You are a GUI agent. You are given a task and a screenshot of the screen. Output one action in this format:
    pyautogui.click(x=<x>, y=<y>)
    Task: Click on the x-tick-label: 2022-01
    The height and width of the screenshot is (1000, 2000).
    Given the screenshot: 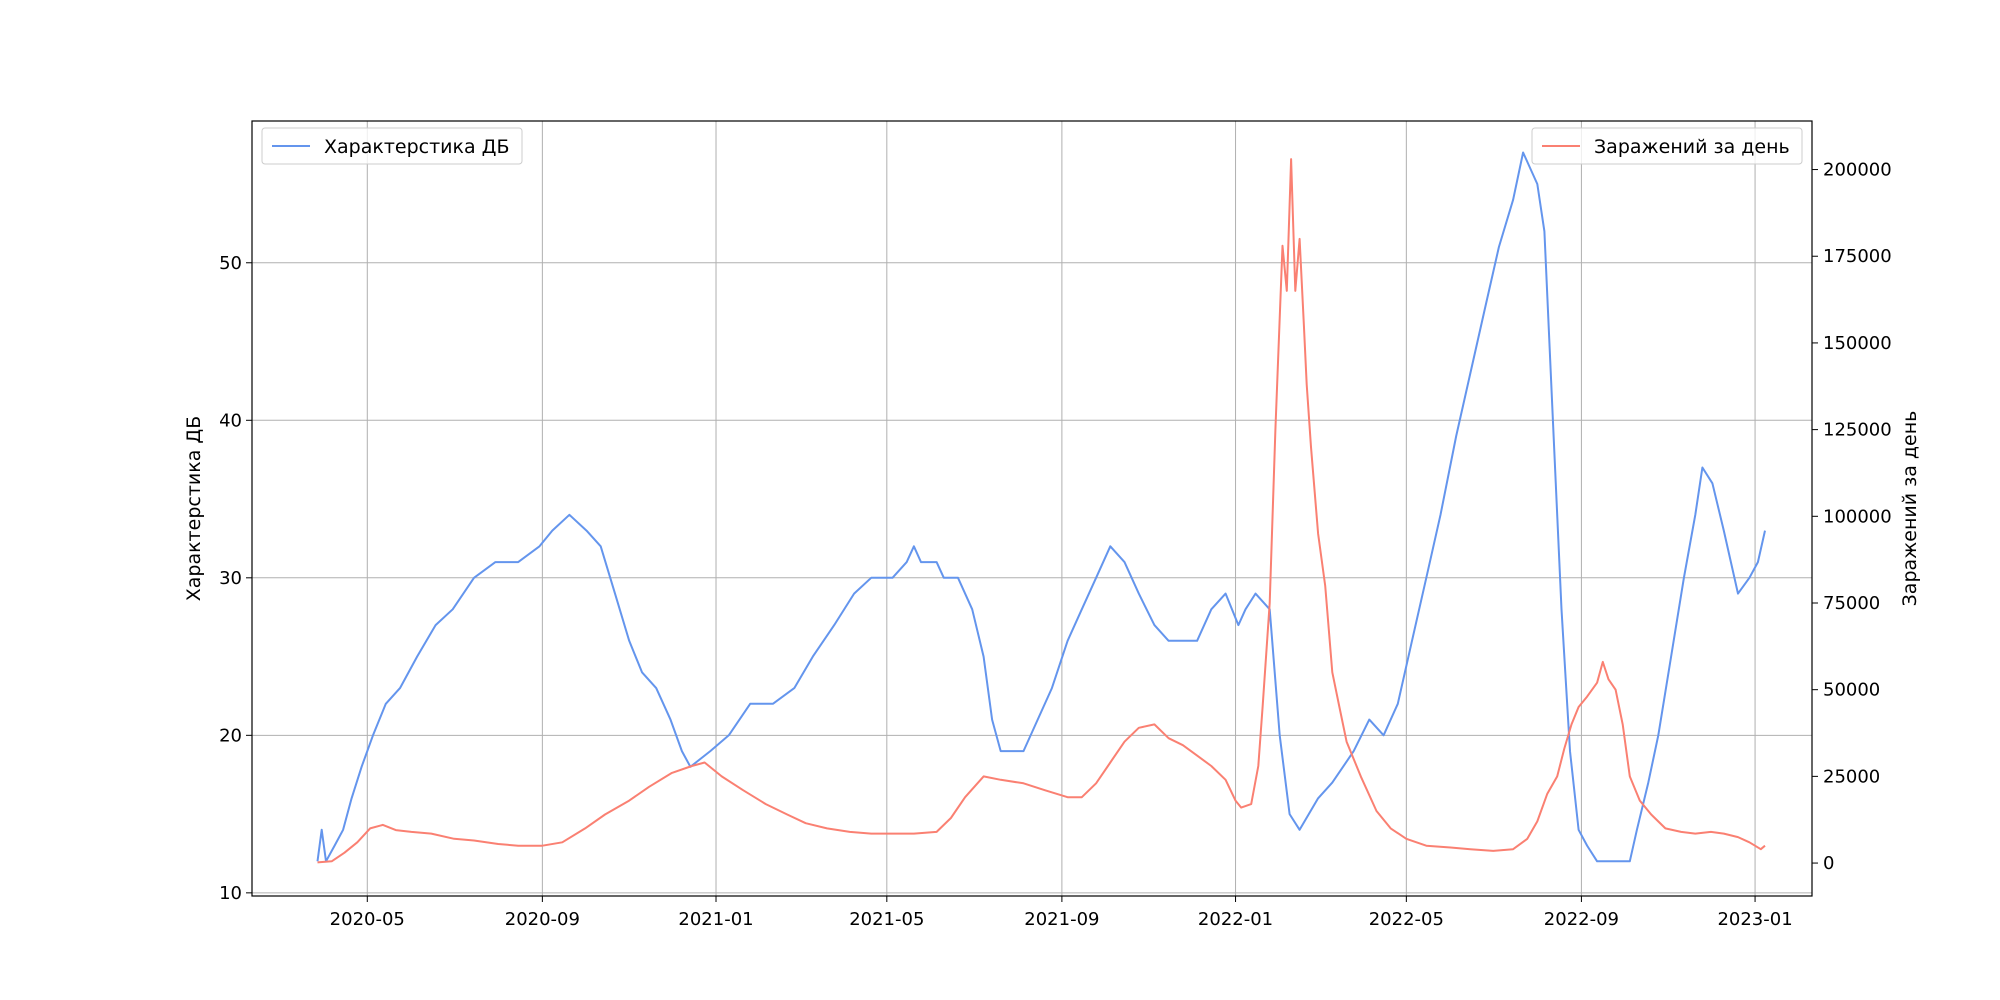 What is the action you would take?
    pyautogui.click(x=1235, y=919)
    